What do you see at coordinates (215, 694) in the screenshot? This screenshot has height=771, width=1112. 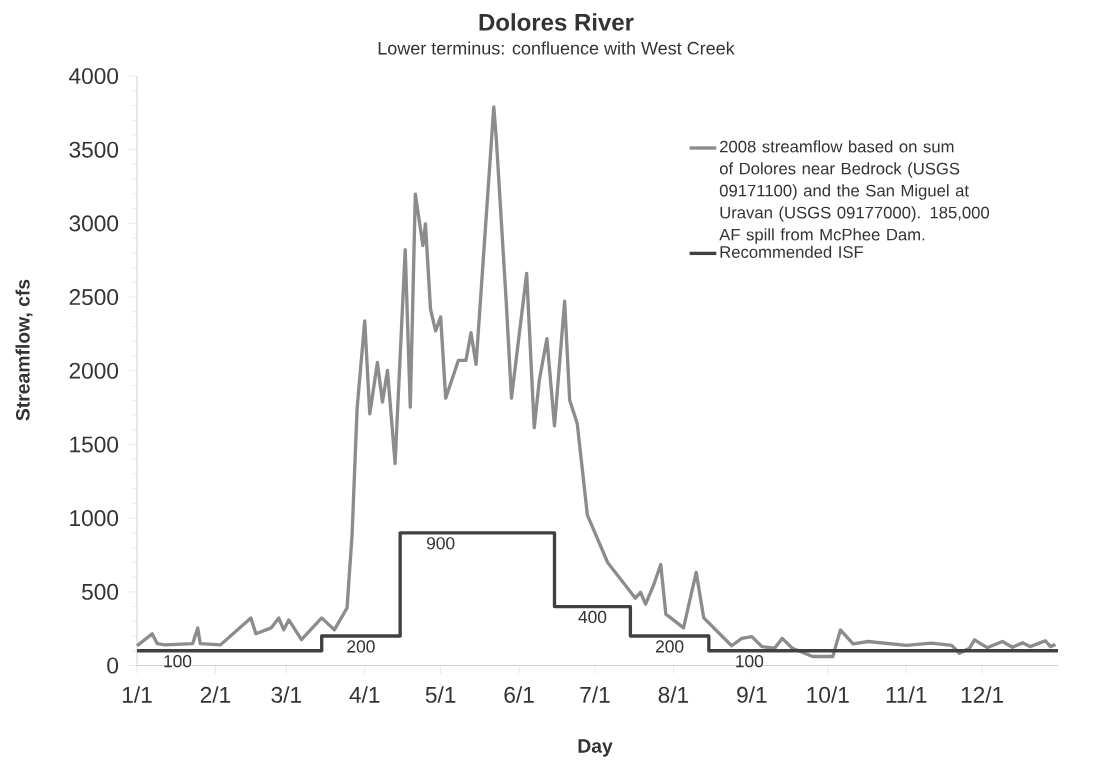 I see `x-tick-label: 2/1` at bounding box center [215, 694].